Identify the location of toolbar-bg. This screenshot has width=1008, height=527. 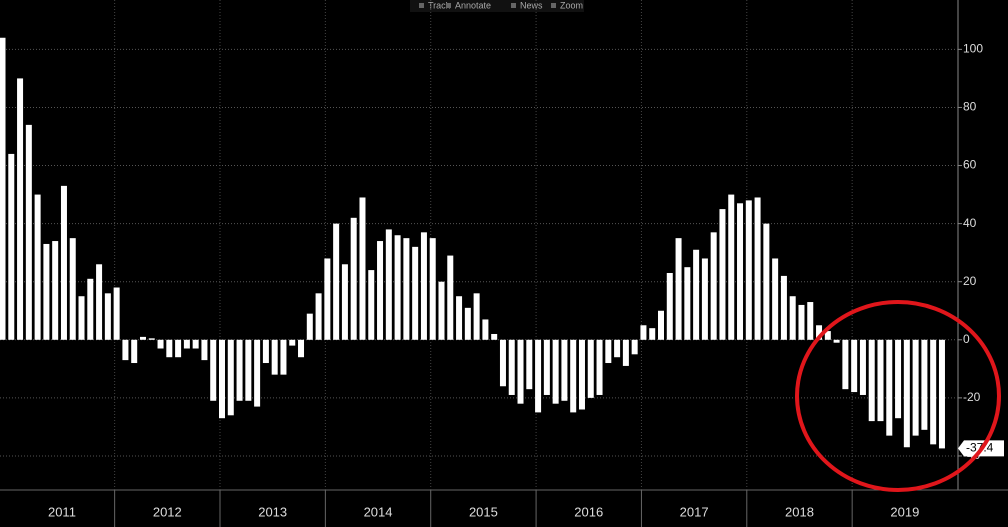
(497, 6).